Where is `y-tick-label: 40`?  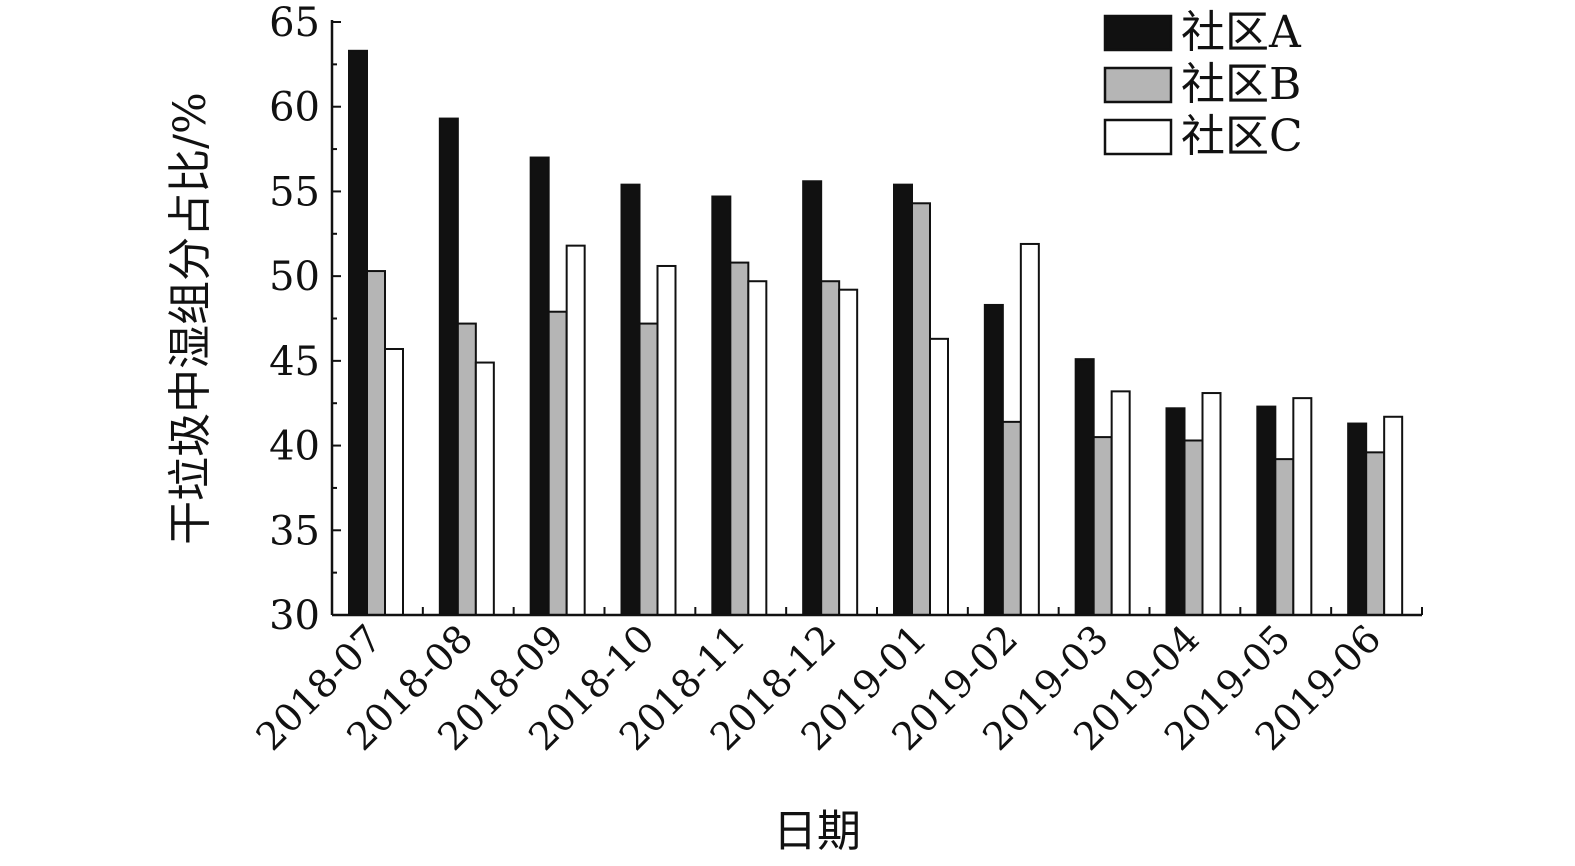
y-tick-label: 40 is located at coordinates (294, 447).